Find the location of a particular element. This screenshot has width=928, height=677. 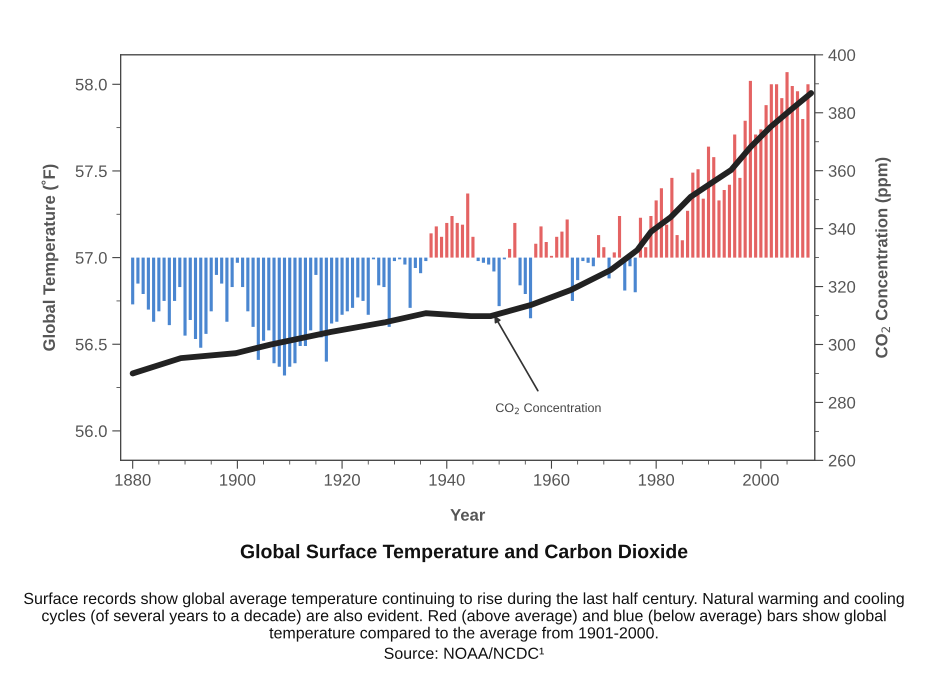

y-tick-label: 56.5 is located at coordinates (91, 344).